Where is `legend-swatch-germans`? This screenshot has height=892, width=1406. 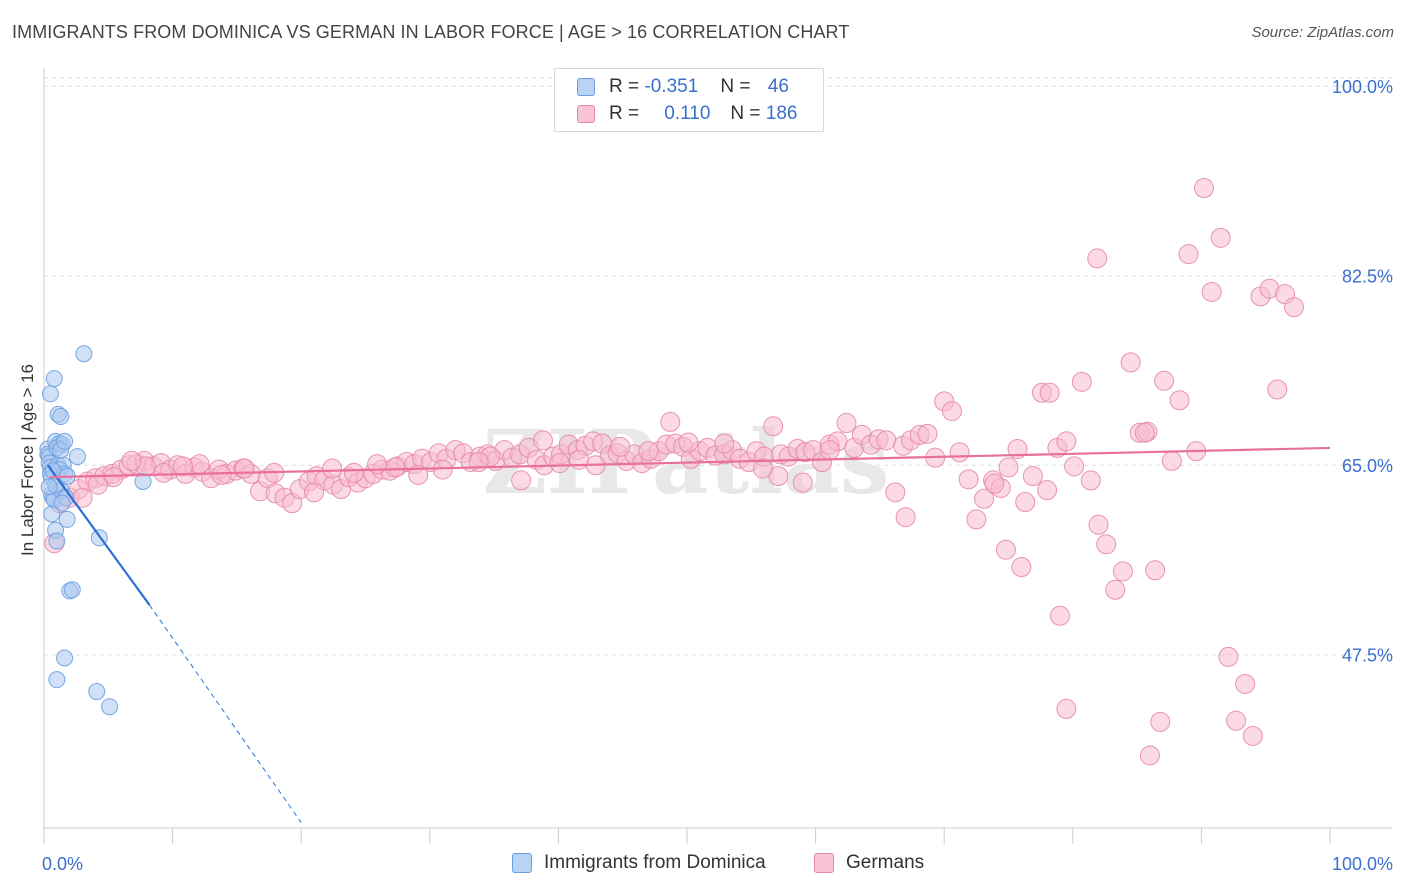
legend-swatch-germans is located at coordinates (586, 114).